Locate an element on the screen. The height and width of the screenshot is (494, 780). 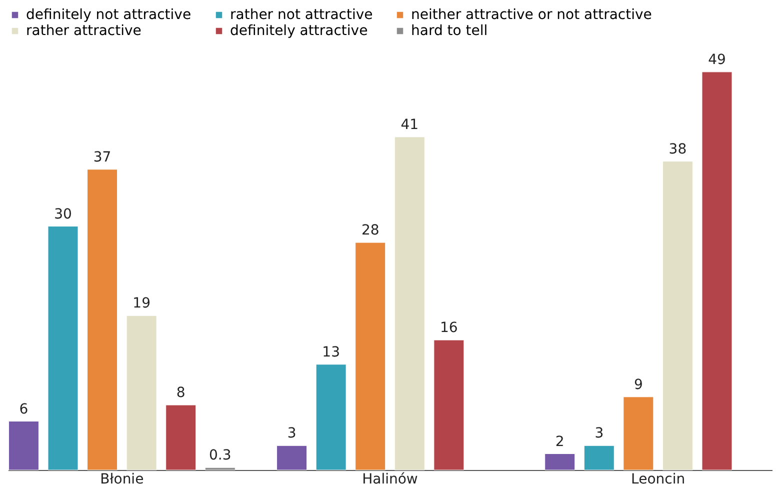
legend-label: definitely attractive is located at coordinates (299, 31).